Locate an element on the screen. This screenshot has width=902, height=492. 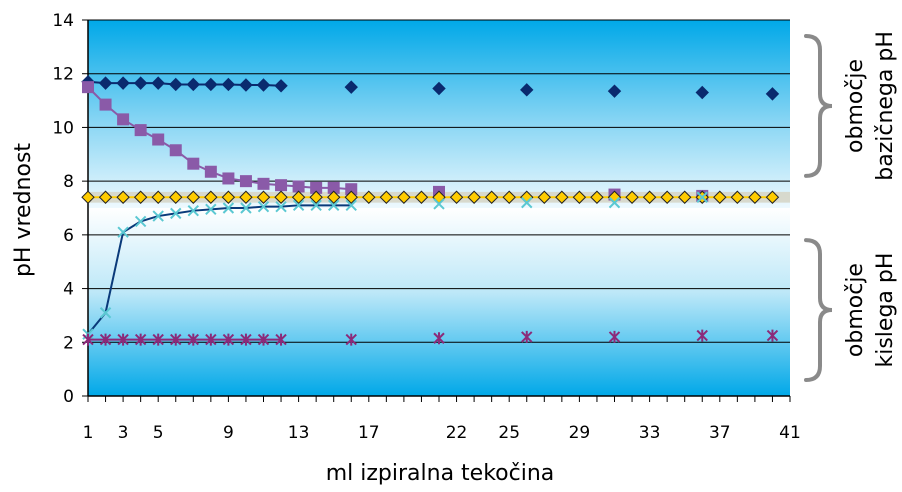
y-tick-label: 12 is located at coordinates (63, 75).